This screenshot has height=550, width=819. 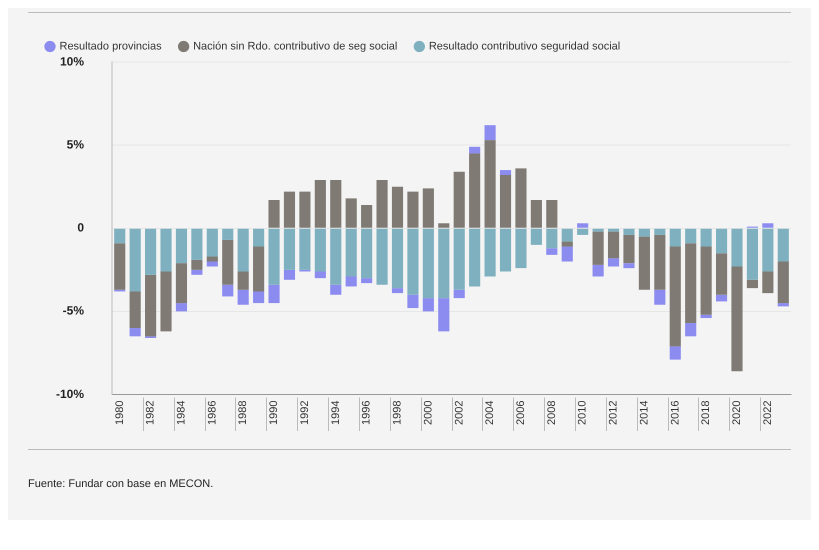 I want to click on x-tick-label: 2000, so click(x=428, y=413).